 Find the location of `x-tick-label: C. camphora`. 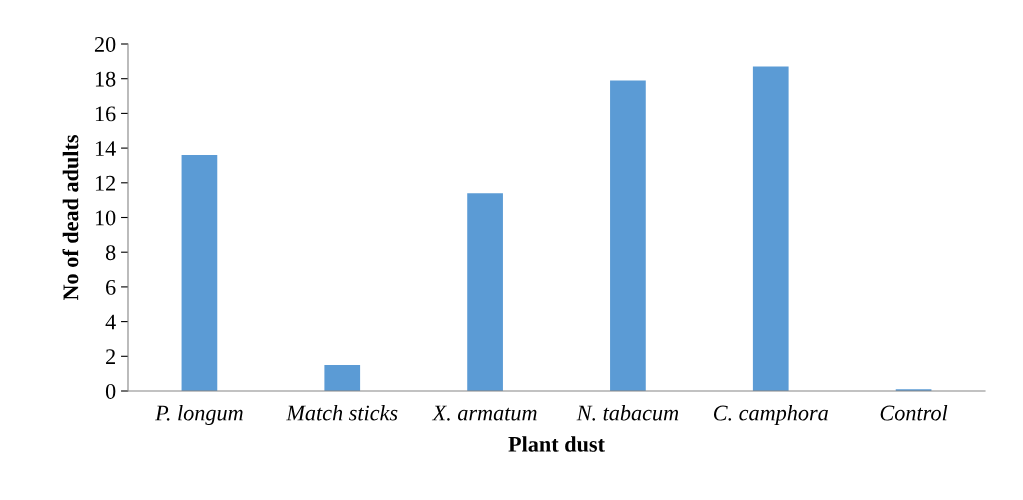

x-tick-label: C. camphora is located at coordinates (770, 415).